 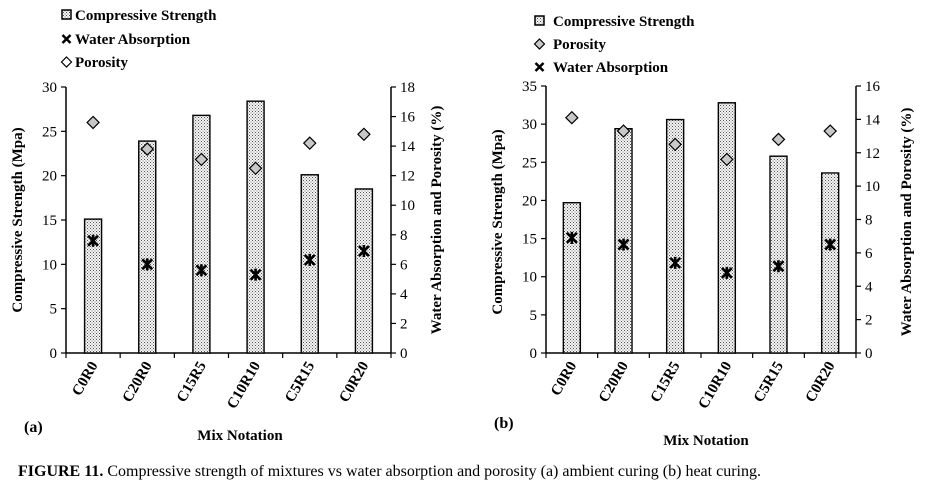 I want to click on y-tick-label-a: 10, so click(x=49, y=265).